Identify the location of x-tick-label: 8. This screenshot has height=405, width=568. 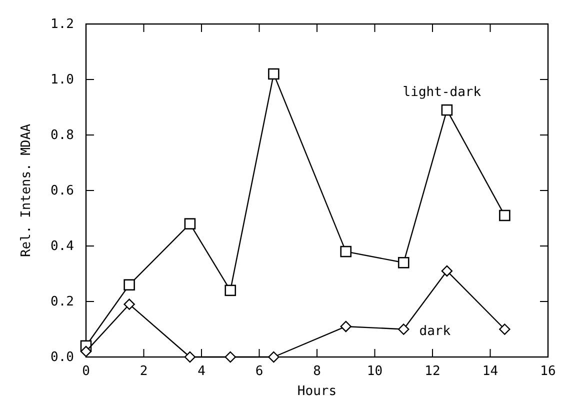
(317, 371).